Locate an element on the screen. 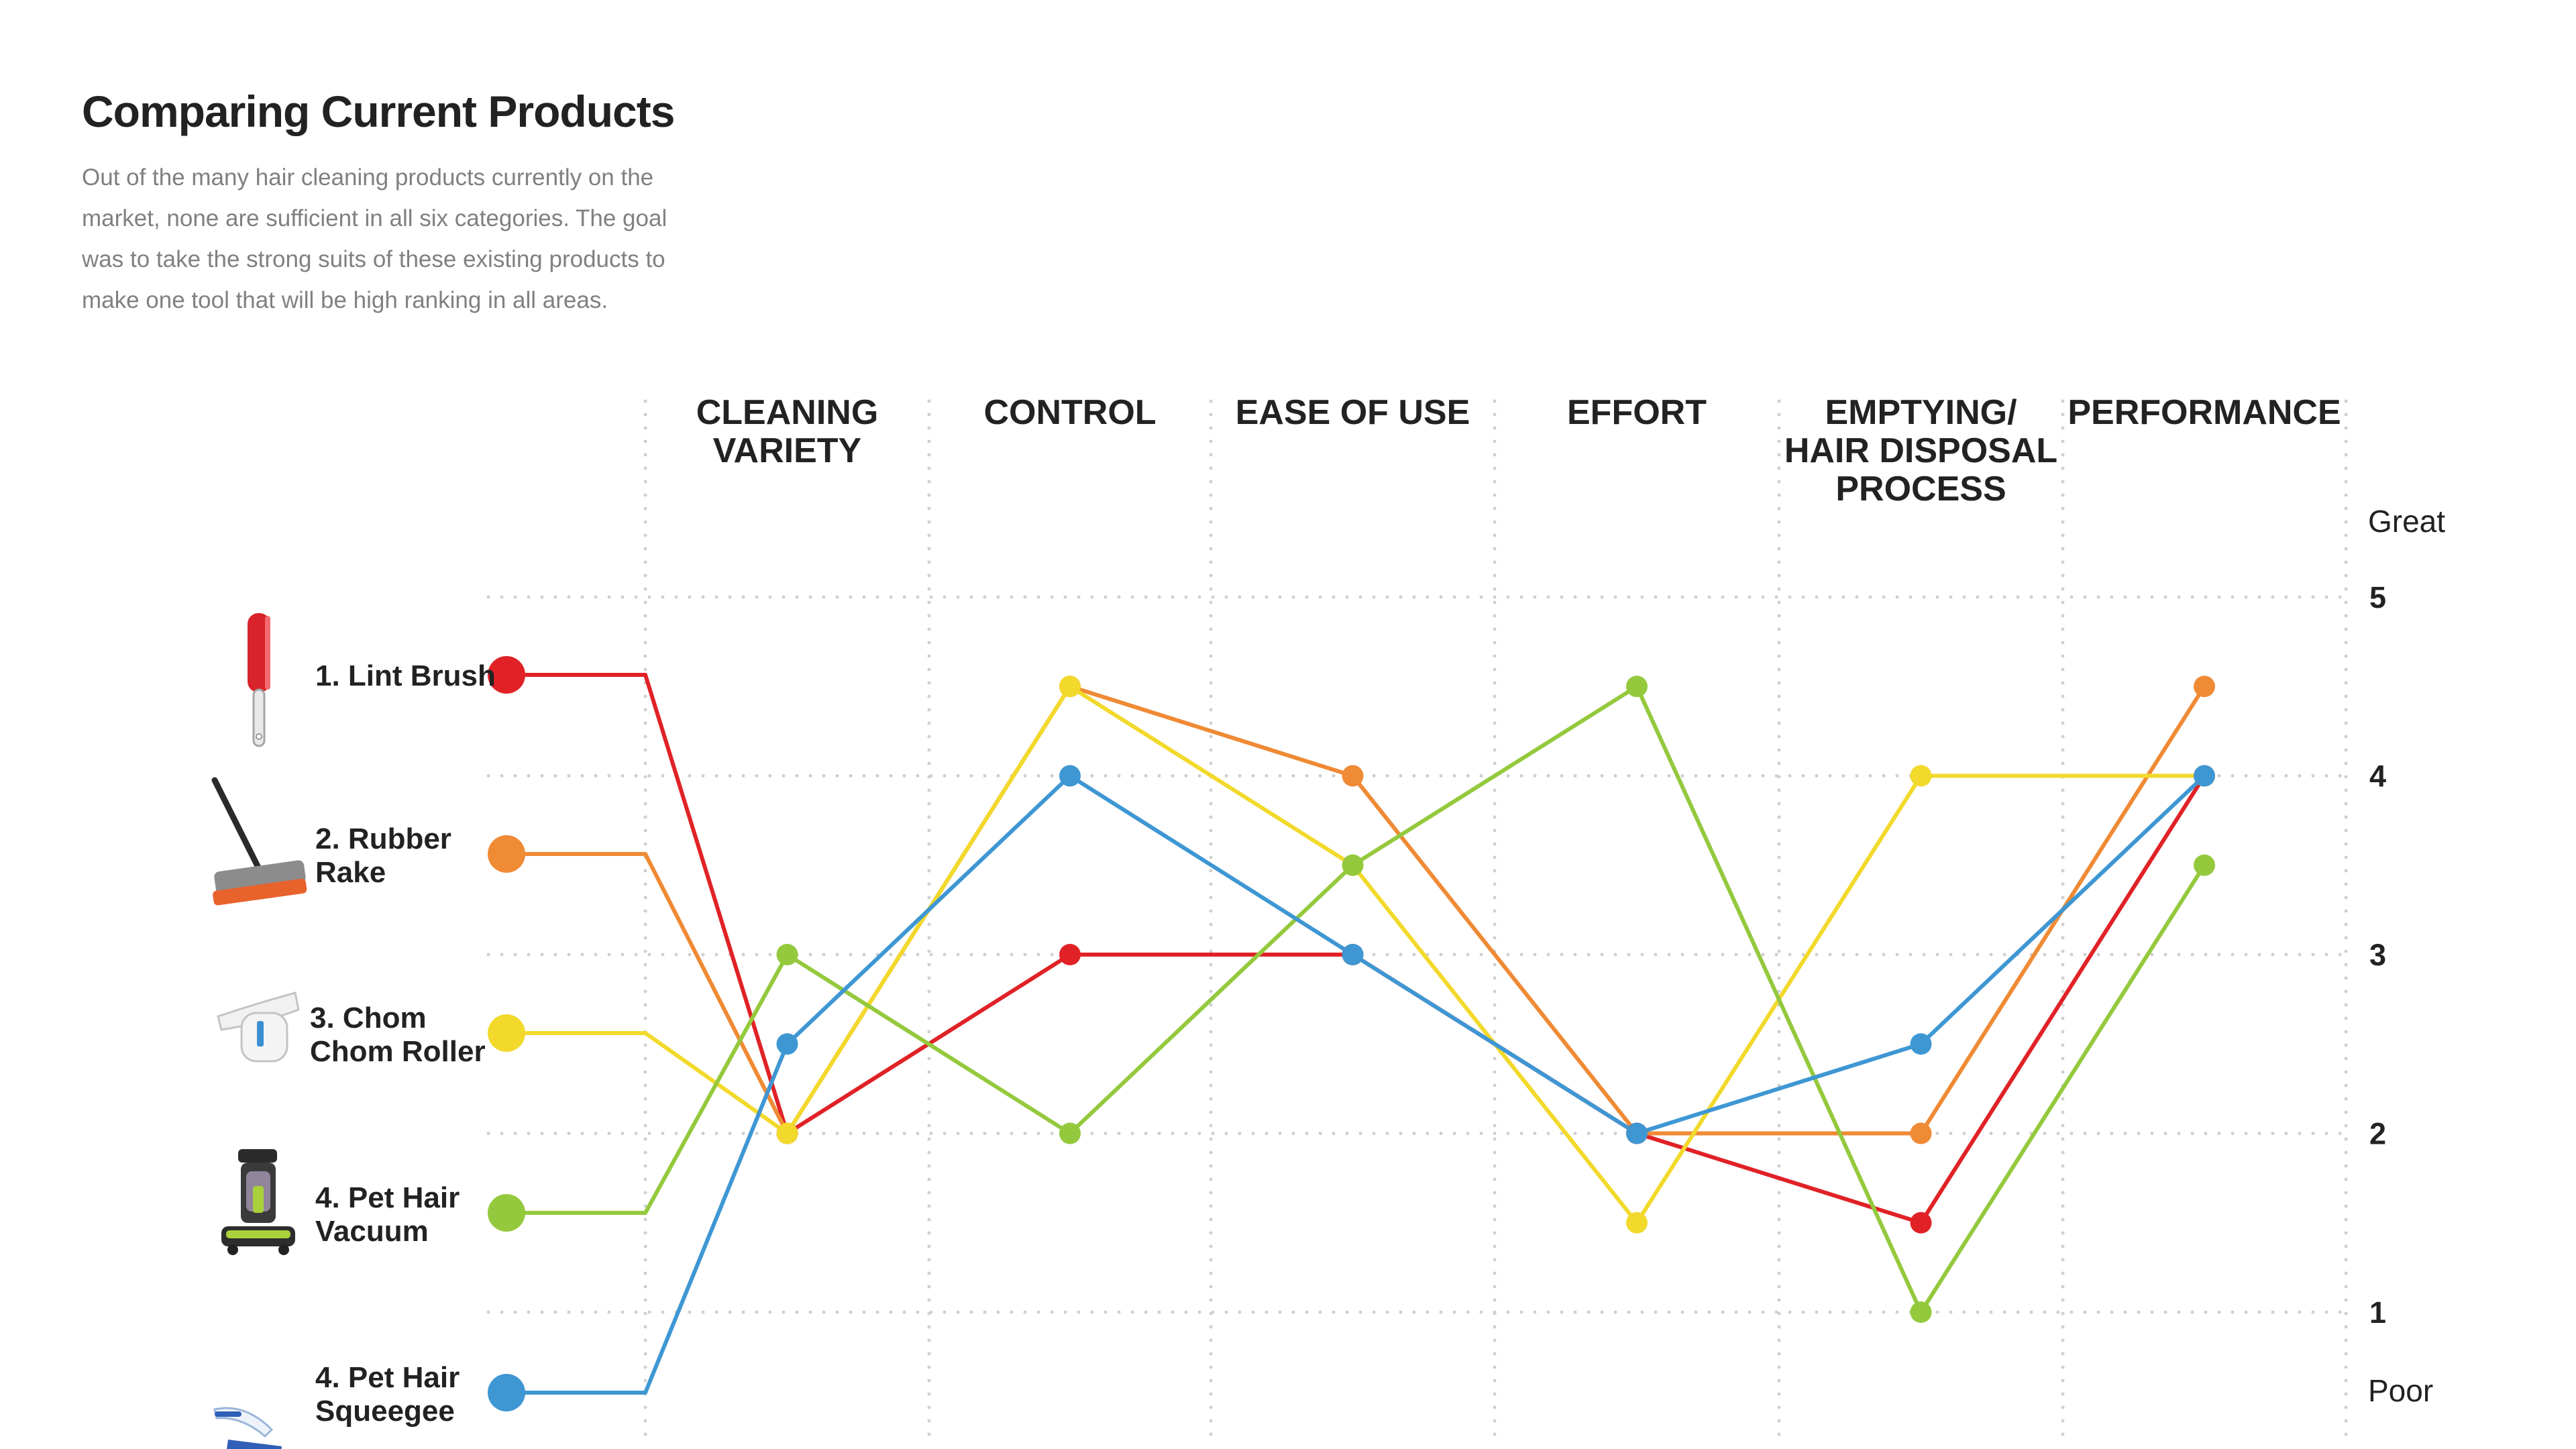 The height and width of the screenshot is (1449, 2576). data-point-3-chom-chom-roller-effort is located at coordinates (1637, 1223).